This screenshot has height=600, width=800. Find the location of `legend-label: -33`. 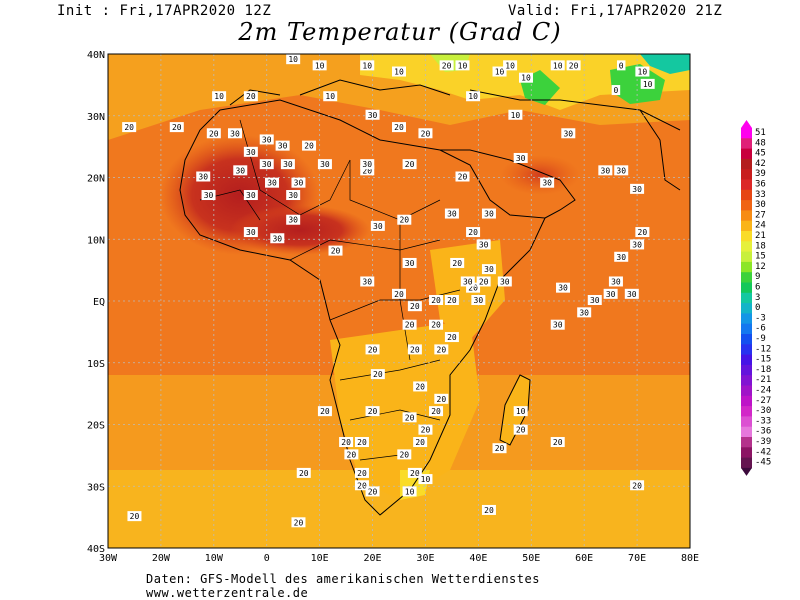

legend-label: -33 is located at coordinates (763, 421).